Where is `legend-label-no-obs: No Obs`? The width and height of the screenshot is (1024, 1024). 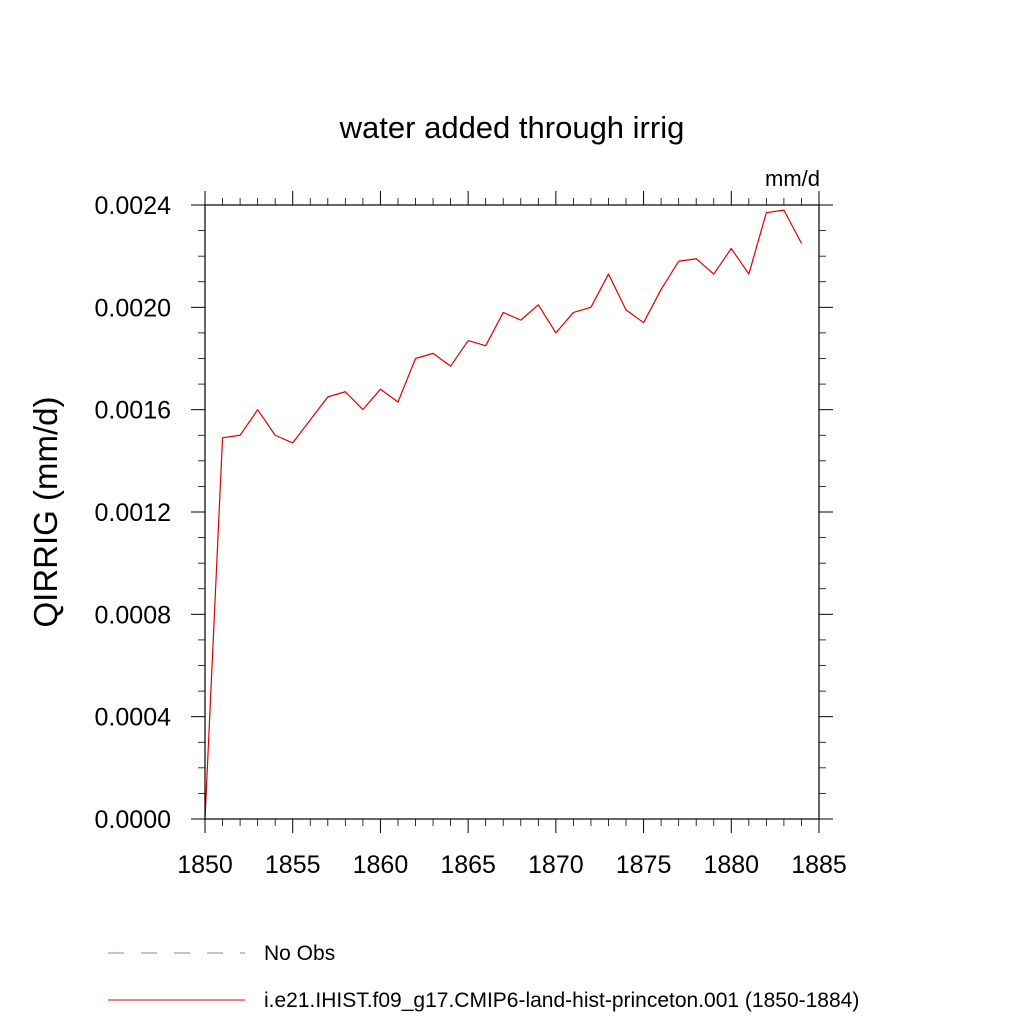 legend-label-no-obs: No Obs is located at coordinates (299, 953).